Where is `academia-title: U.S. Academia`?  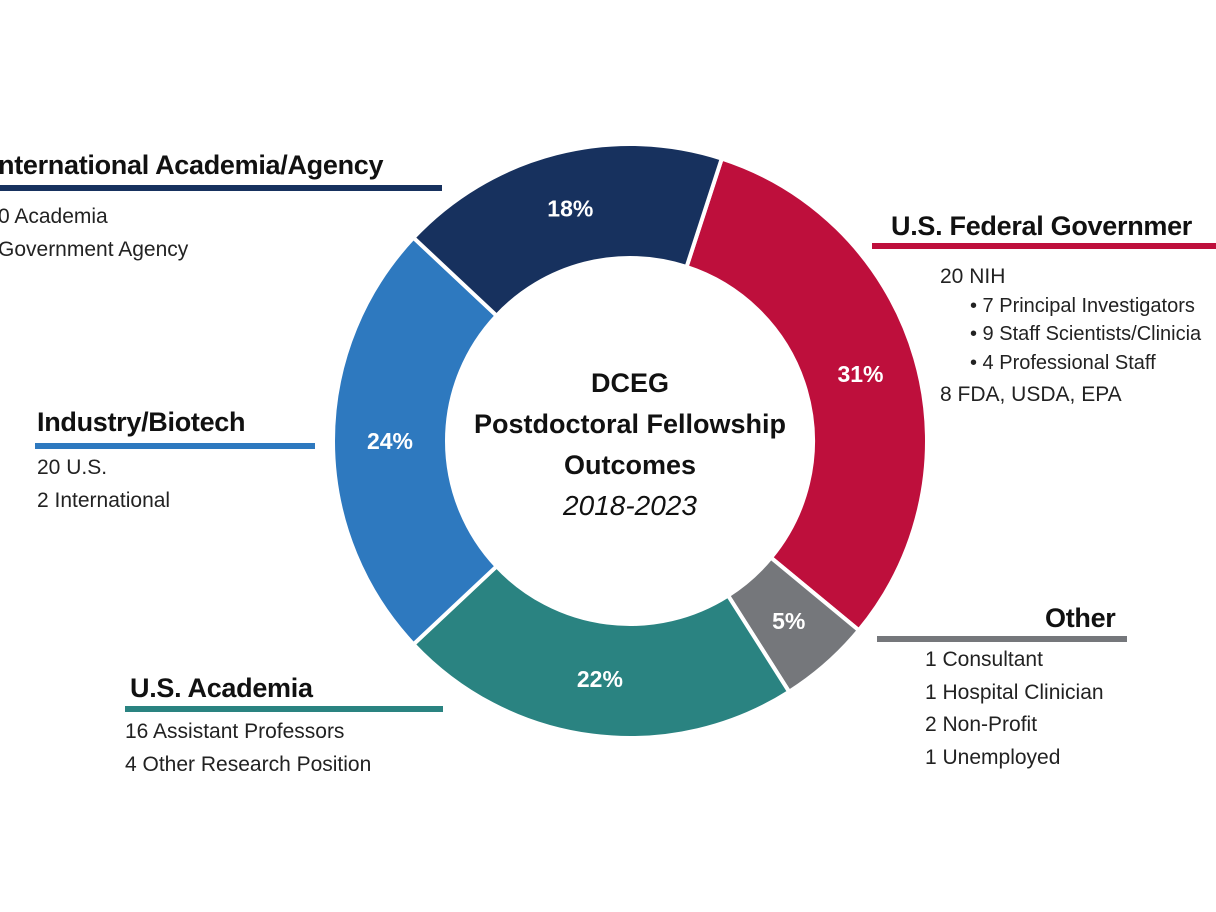 academia-title: U.S. Academia is located at coordinates (221, 688).